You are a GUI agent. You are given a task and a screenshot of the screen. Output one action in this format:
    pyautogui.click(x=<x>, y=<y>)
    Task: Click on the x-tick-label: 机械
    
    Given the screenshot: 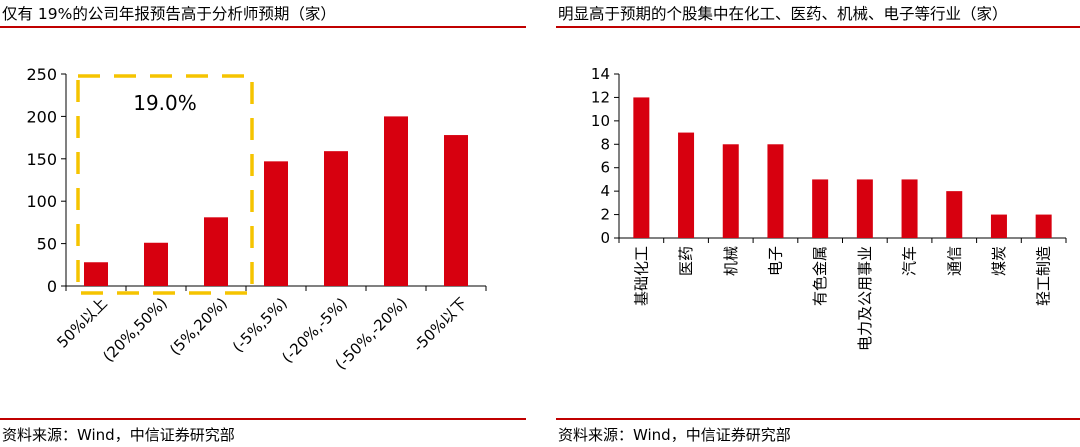 What is the action you would take?
    pyautogui.click(x=731, y=261)
    